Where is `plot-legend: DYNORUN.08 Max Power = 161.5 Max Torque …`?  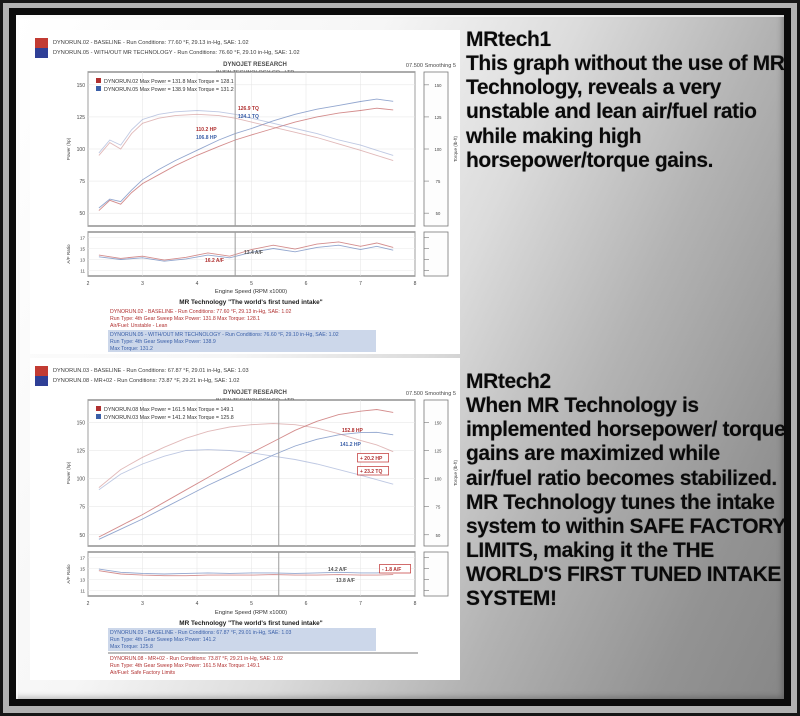 plot-legend: DYNORUN.08 Max Power = 161.5 Max Torque … is located at coordinates (165, 413).